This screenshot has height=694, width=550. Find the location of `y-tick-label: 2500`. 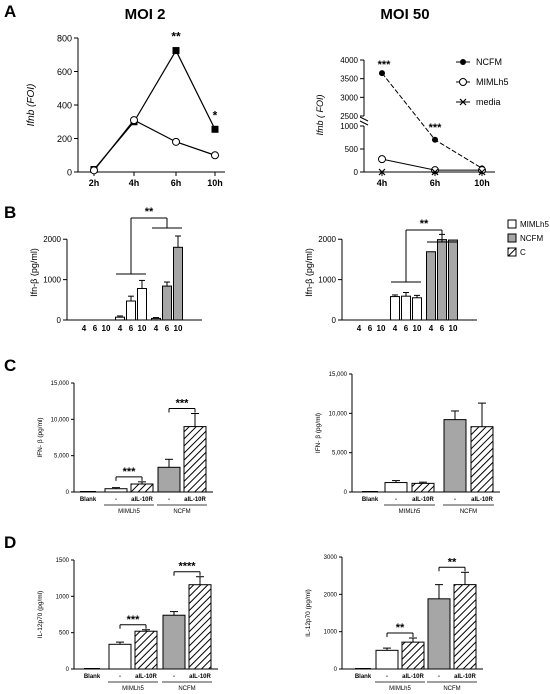

y-tick-label: 2500 is located at coordinates (349, 116).